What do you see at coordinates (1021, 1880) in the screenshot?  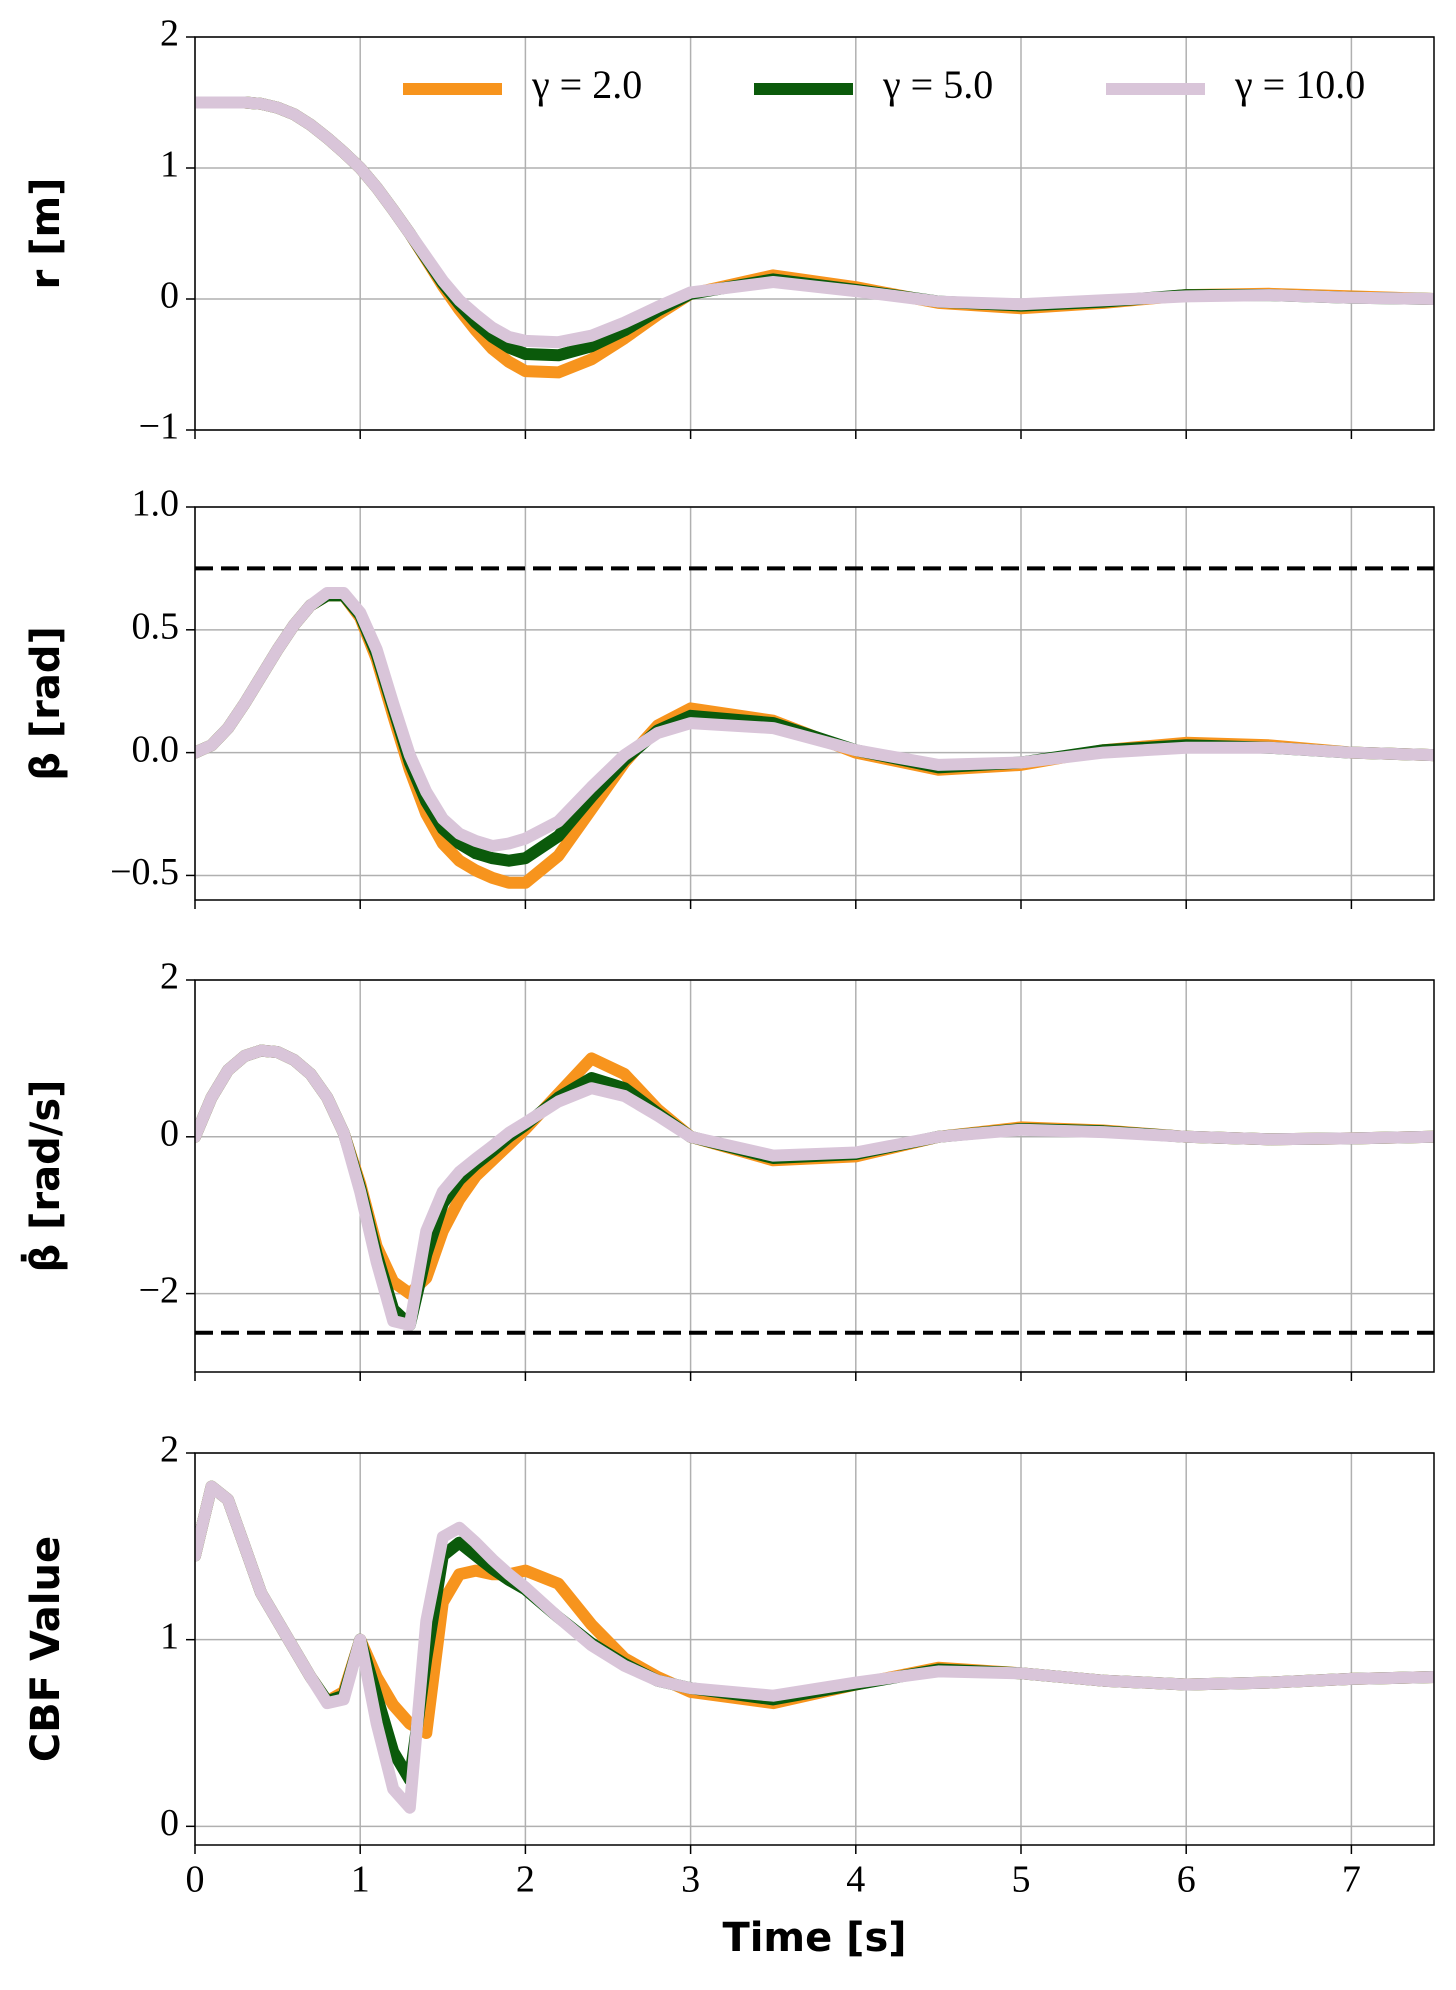 I see `x-tick-label: 5` at bounding box center [1021, 1880].